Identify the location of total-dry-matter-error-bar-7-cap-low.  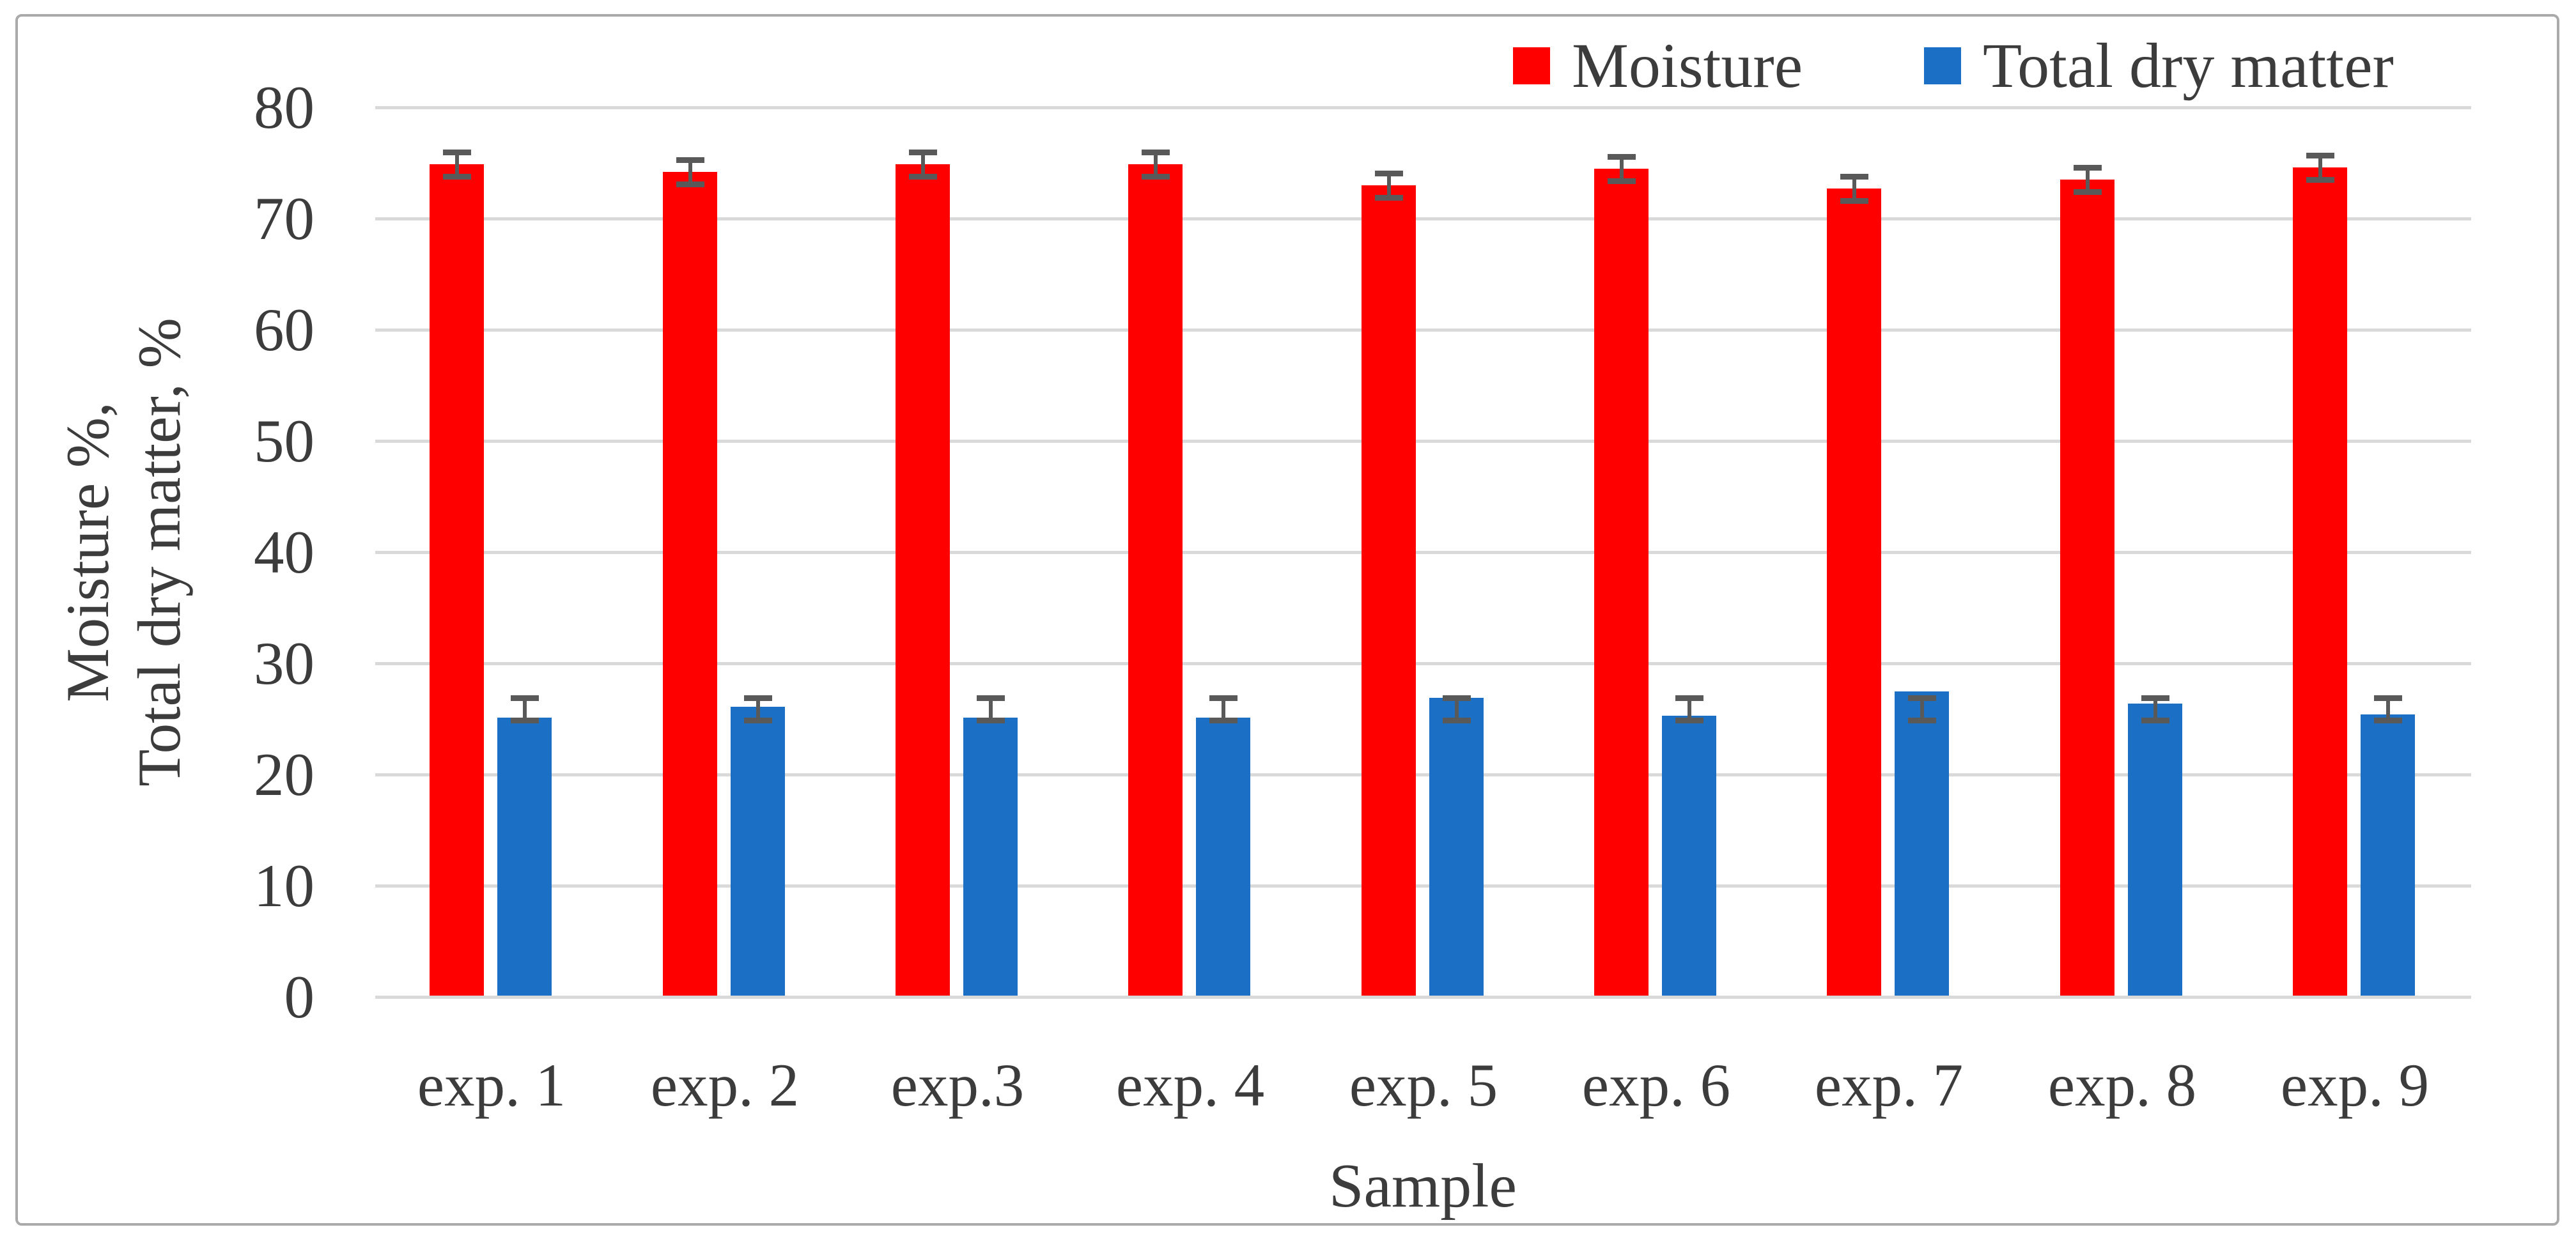
(1922, 720).